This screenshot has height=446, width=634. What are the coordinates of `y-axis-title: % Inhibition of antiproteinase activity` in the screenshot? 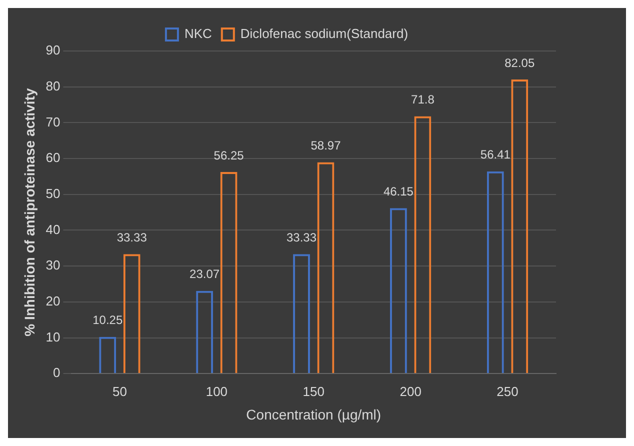 It's located at (29, 212).